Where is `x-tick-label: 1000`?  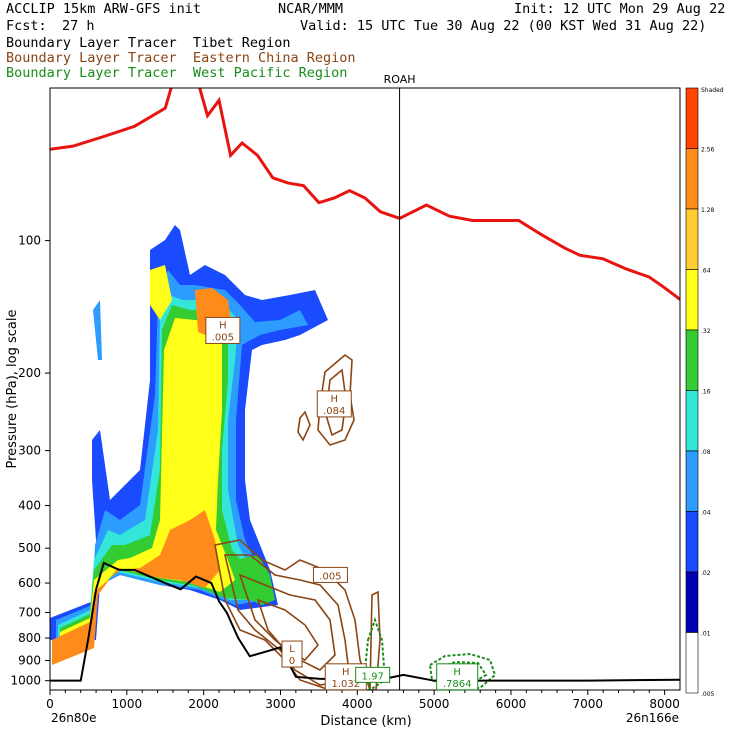 x-tick-label: 1000 is located at coordinates (127, 704).